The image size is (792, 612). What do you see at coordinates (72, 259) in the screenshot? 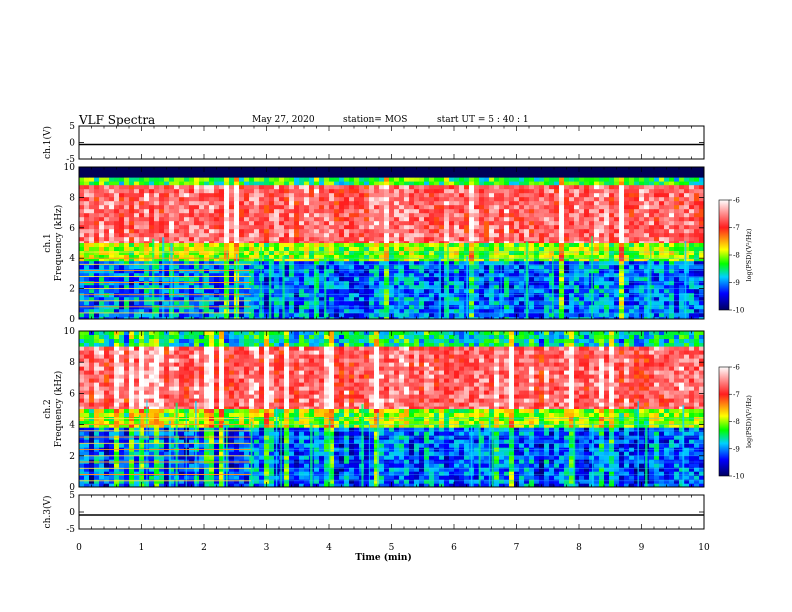
I see `ytick-label-p2-2: 4` at bounding box center [72, 259].